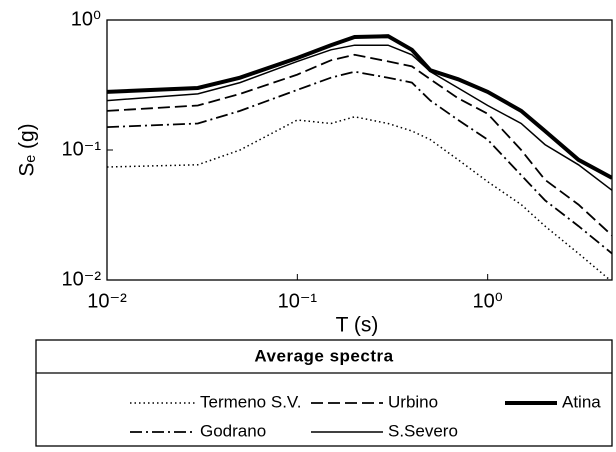 The width and height of the screenshot is (616, 452). What do you see at coordinates (233, 430) in the screenshot?
I see `legend-label: Godrano` at bounding box center [233, 430].